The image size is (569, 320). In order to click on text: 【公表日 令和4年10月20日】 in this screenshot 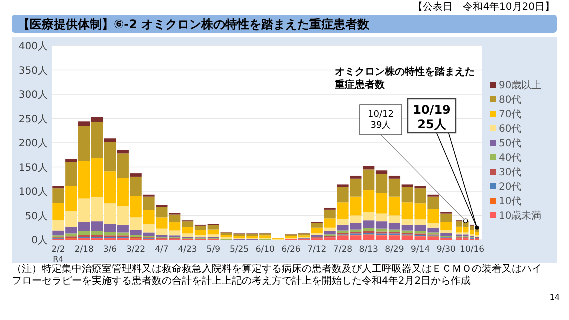, I will do `click(484, 7)`.